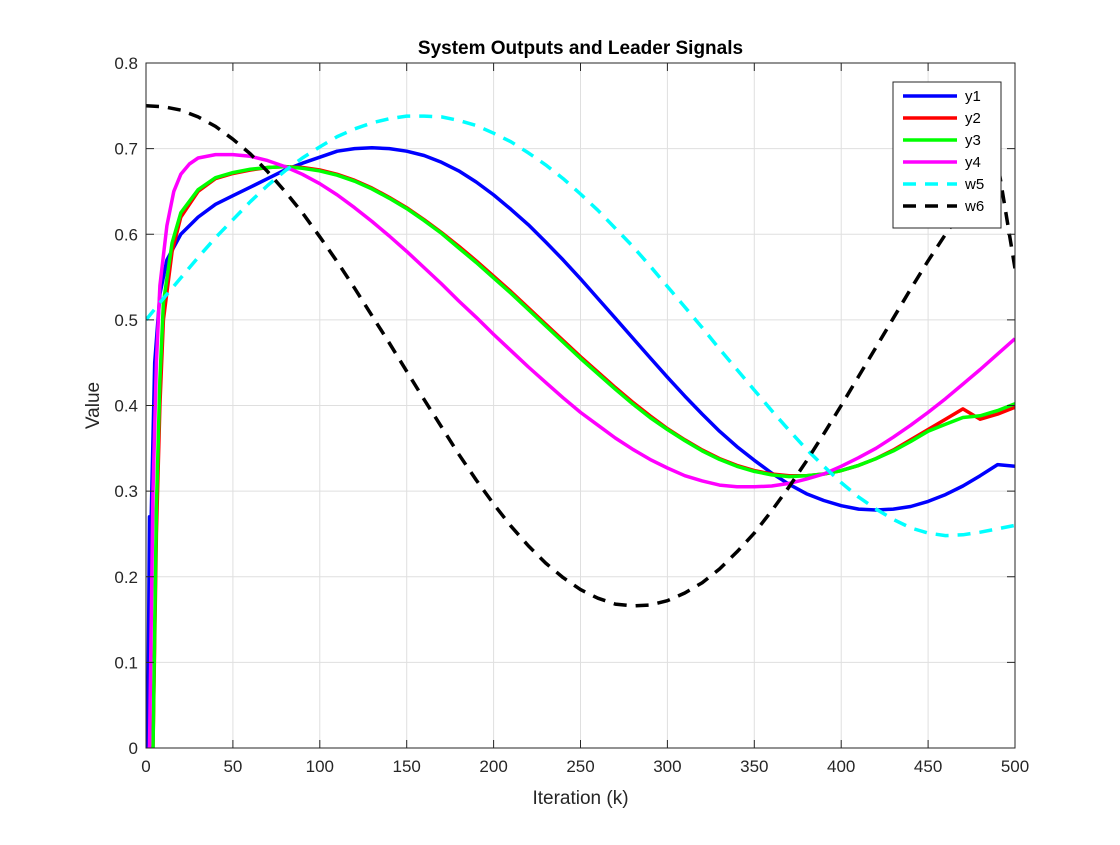  What do you see at coordinates (126, 662) in the screenshot?
I see `y-tick-label: 0.1` at bounding box center [126, 662].